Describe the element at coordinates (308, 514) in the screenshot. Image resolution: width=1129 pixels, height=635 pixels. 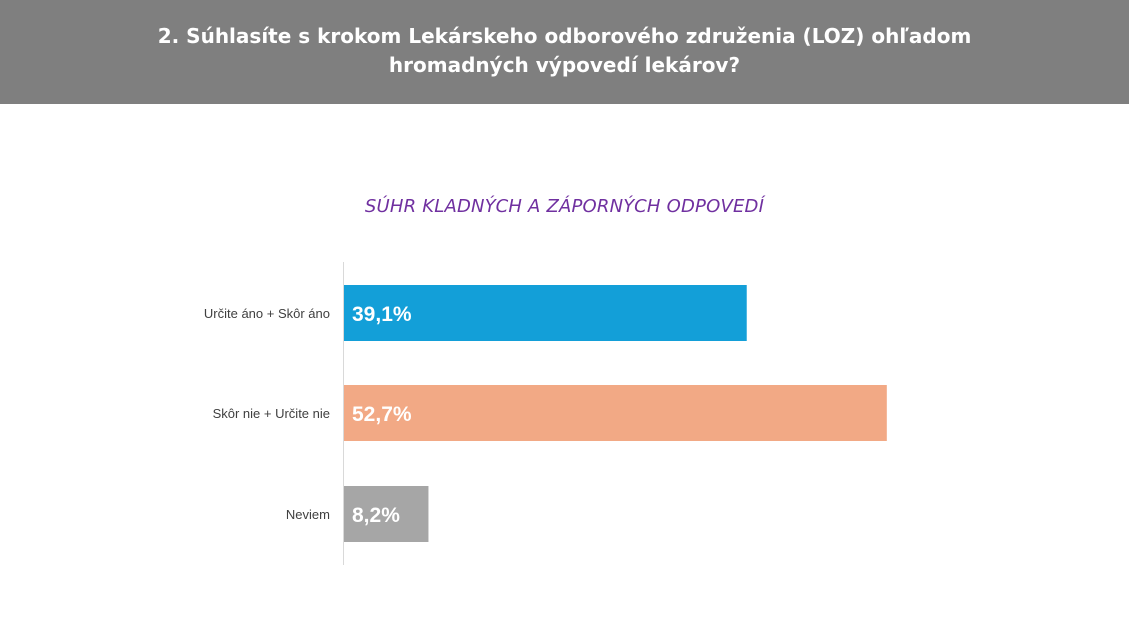
I see `category-label-3: Neviem` at that location.